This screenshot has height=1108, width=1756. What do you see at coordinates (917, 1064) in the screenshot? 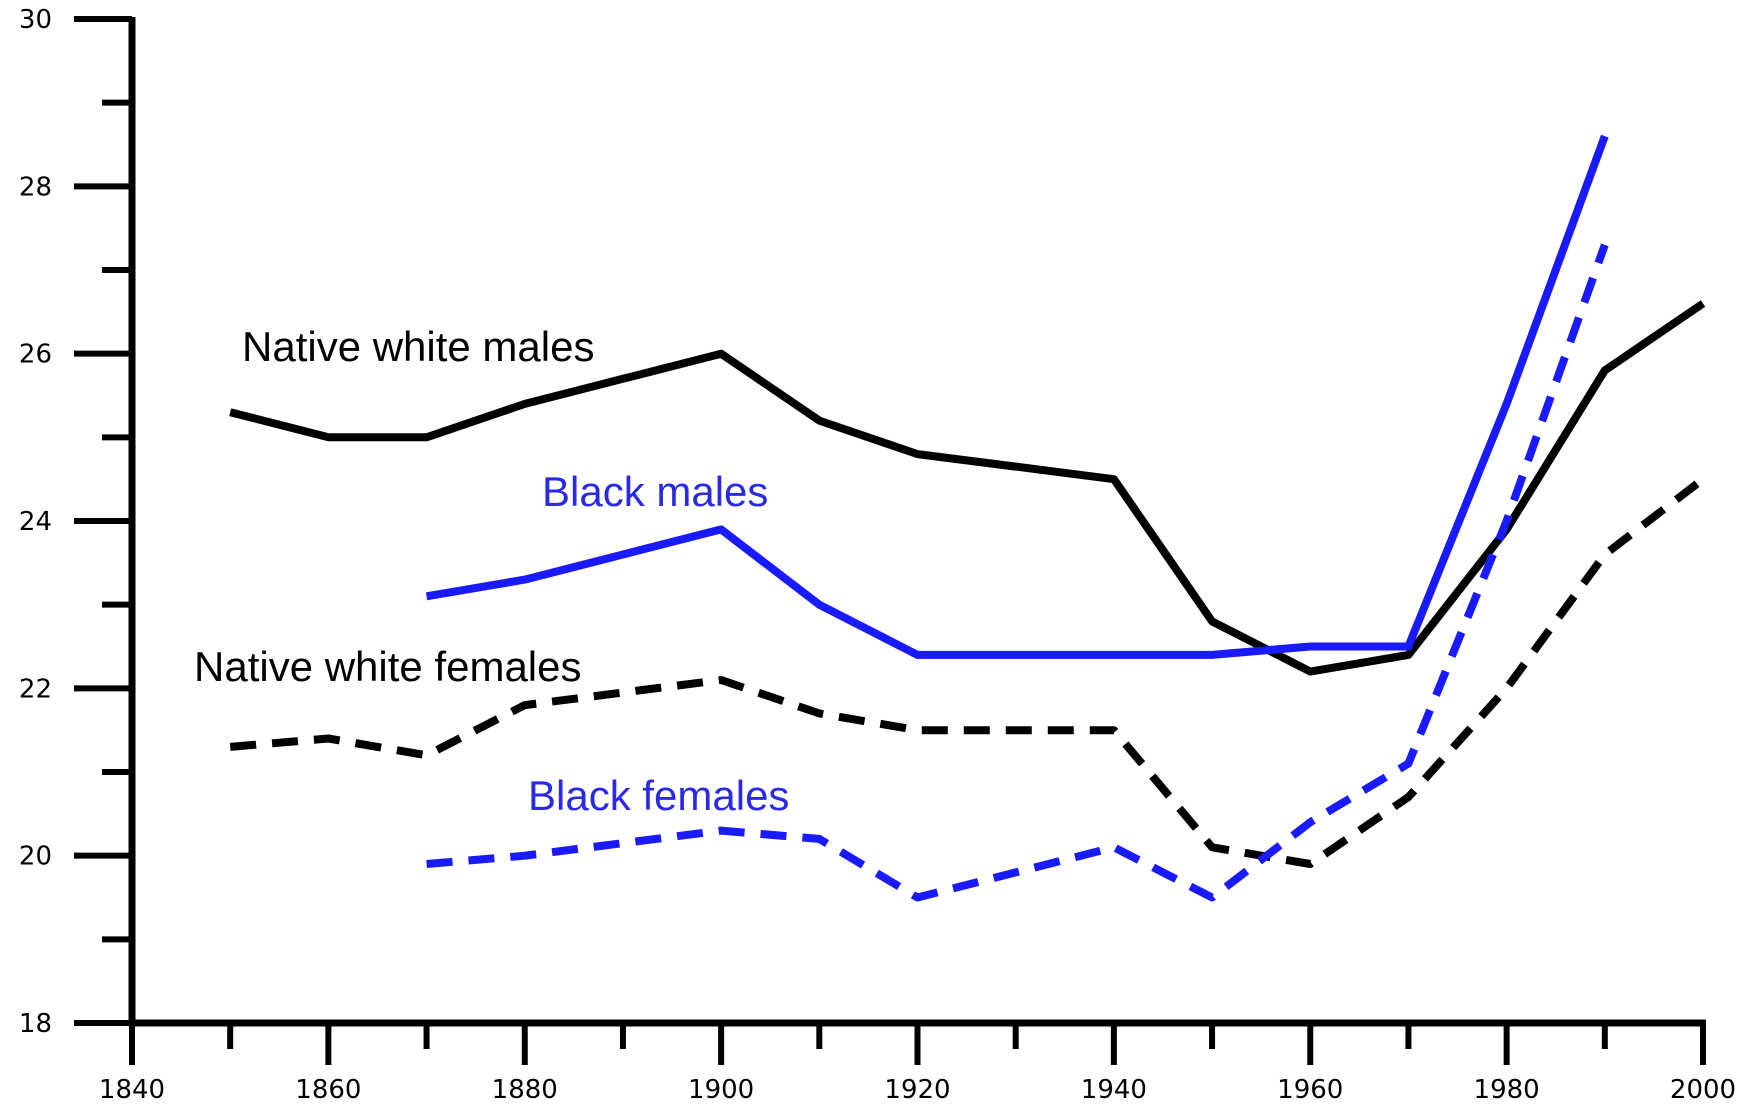
I see `x-axis-ticks: 1840 1860 1880 1900 1920 1940 1960 1980 2000` at bounding box center [917, 1064].